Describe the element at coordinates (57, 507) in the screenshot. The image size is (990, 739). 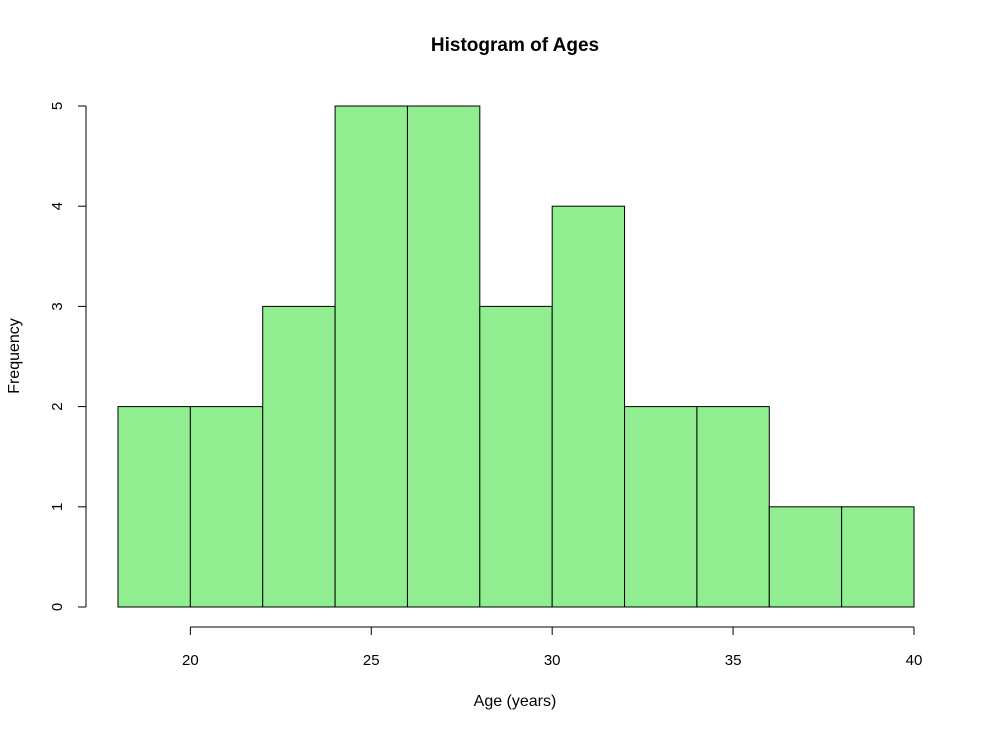
I see `y-tick-label: 1` at that location.